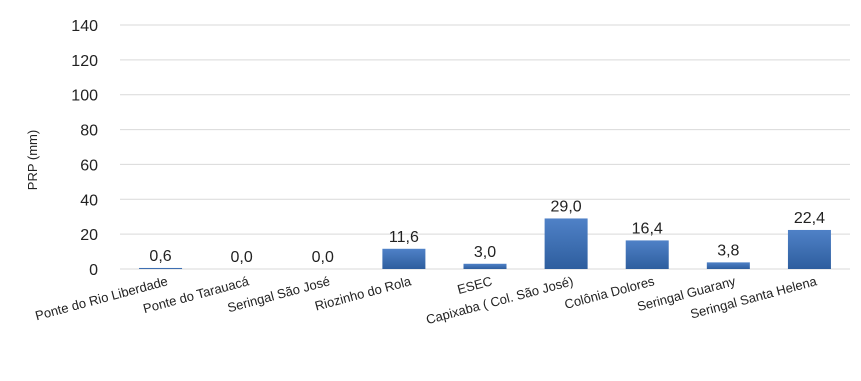  Describe the element at coordinates (404, 237) in the screenshot. I see `data-label: 11,6` at that location.